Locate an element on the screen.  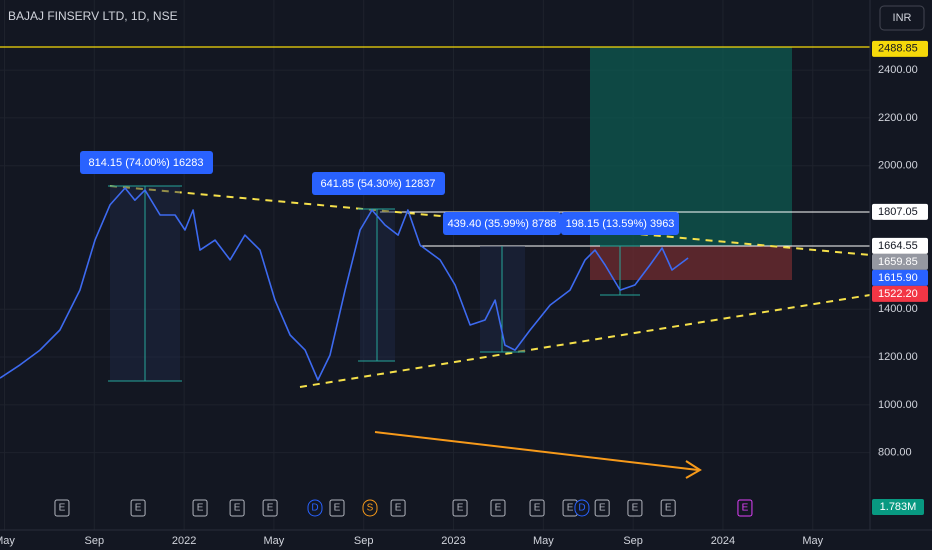
arrow is located at coordinates (536, 451).